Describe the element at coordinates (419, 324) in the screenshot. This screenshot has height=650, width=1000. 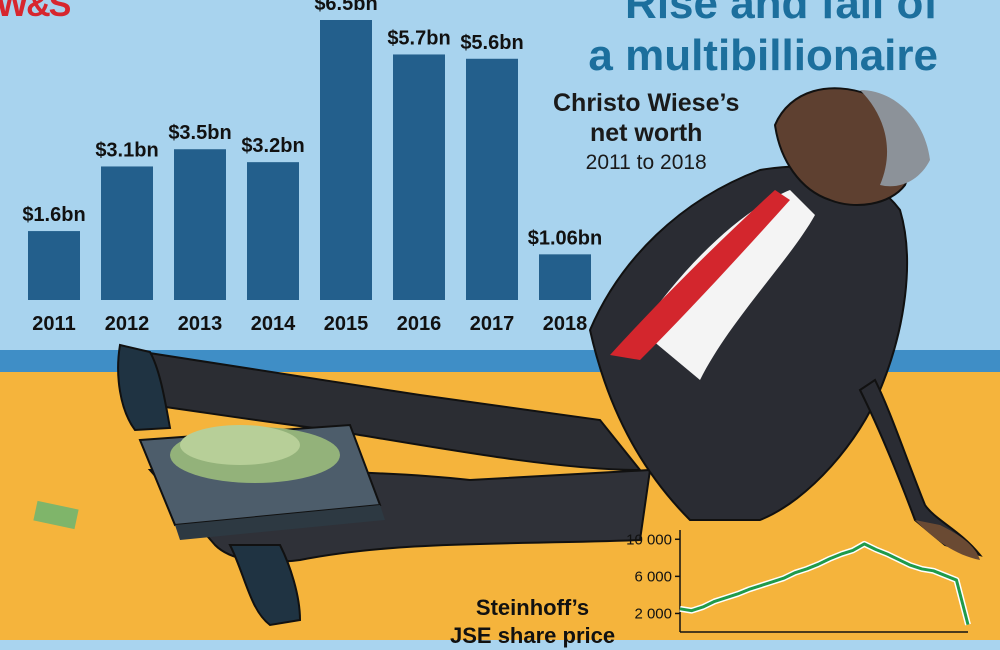
I see `year-label: 2016` at that location.